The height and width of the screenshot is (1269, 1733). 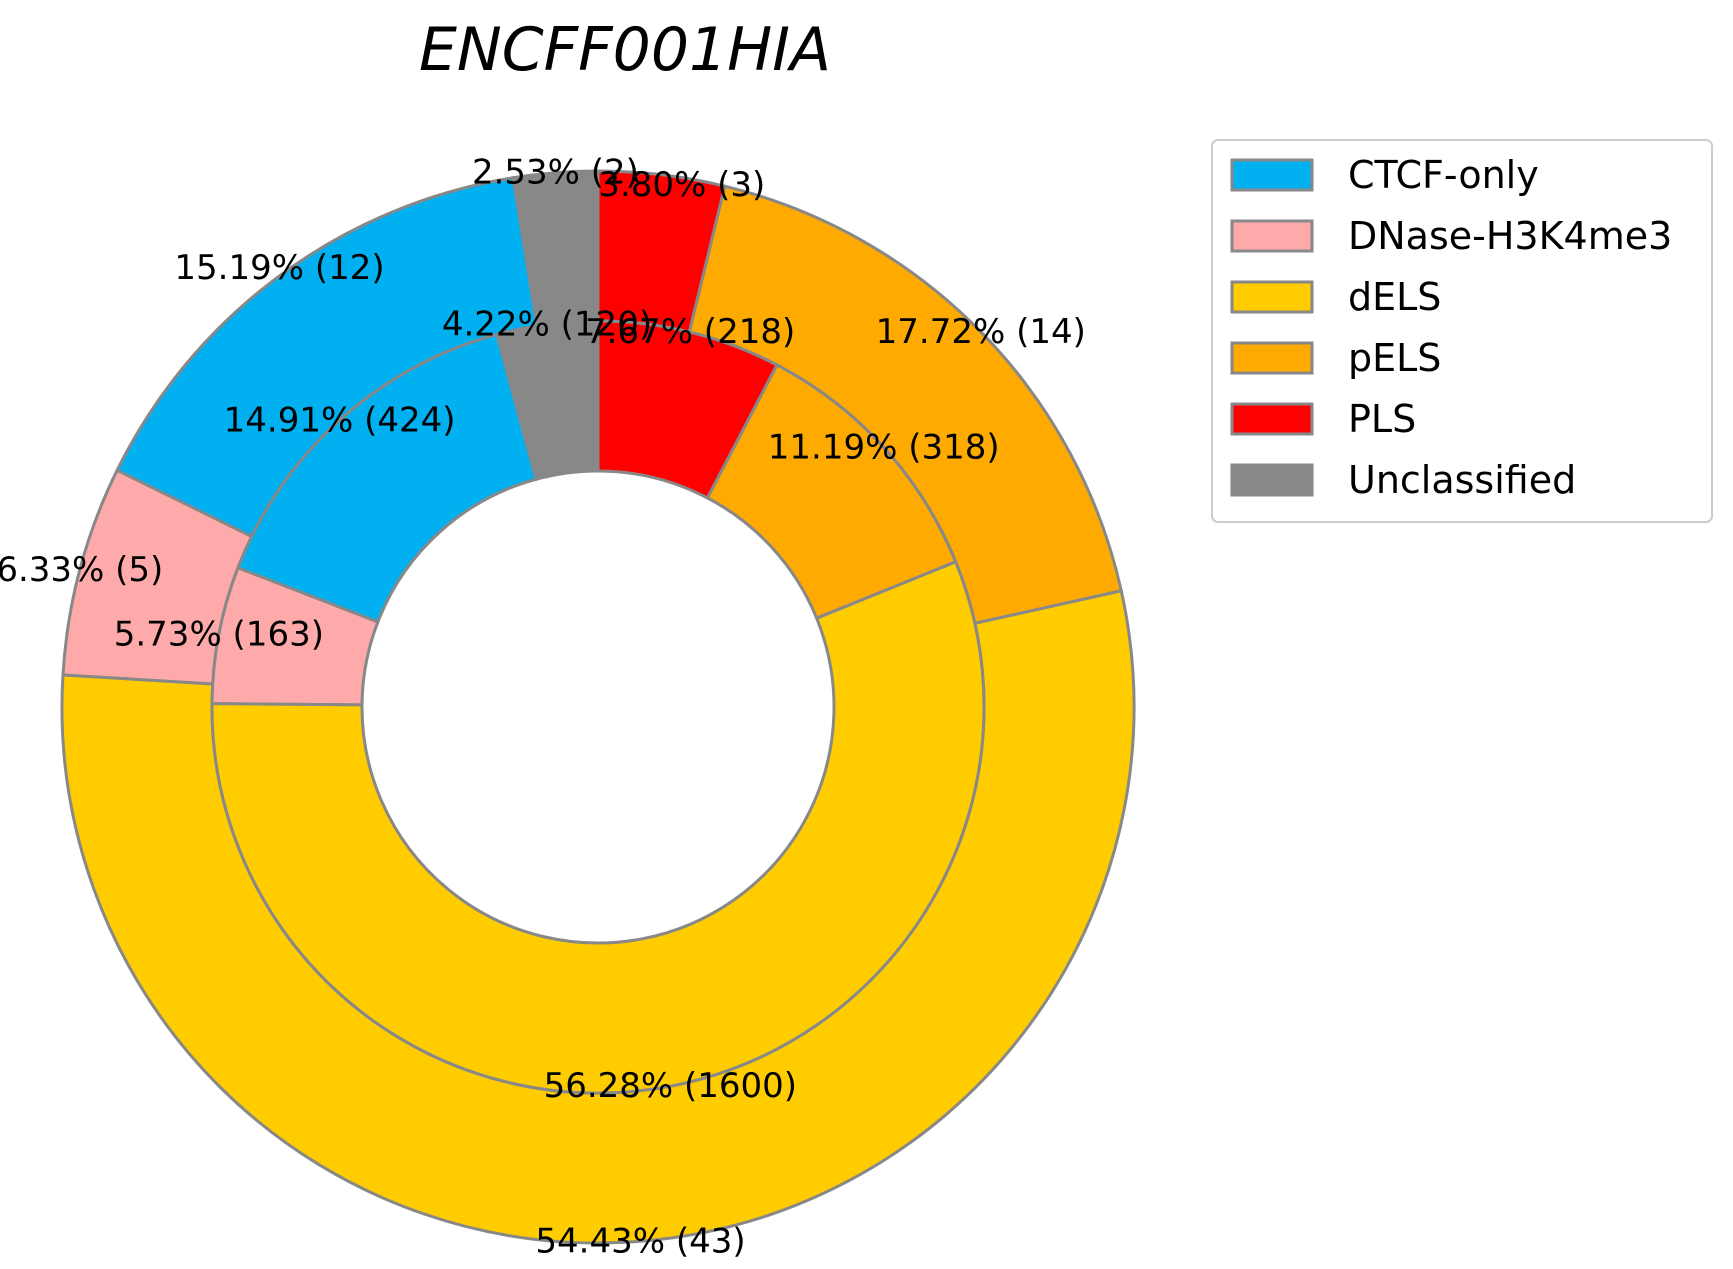 I want to click on legend-swatch-pels, so click(x=1272, y=358).